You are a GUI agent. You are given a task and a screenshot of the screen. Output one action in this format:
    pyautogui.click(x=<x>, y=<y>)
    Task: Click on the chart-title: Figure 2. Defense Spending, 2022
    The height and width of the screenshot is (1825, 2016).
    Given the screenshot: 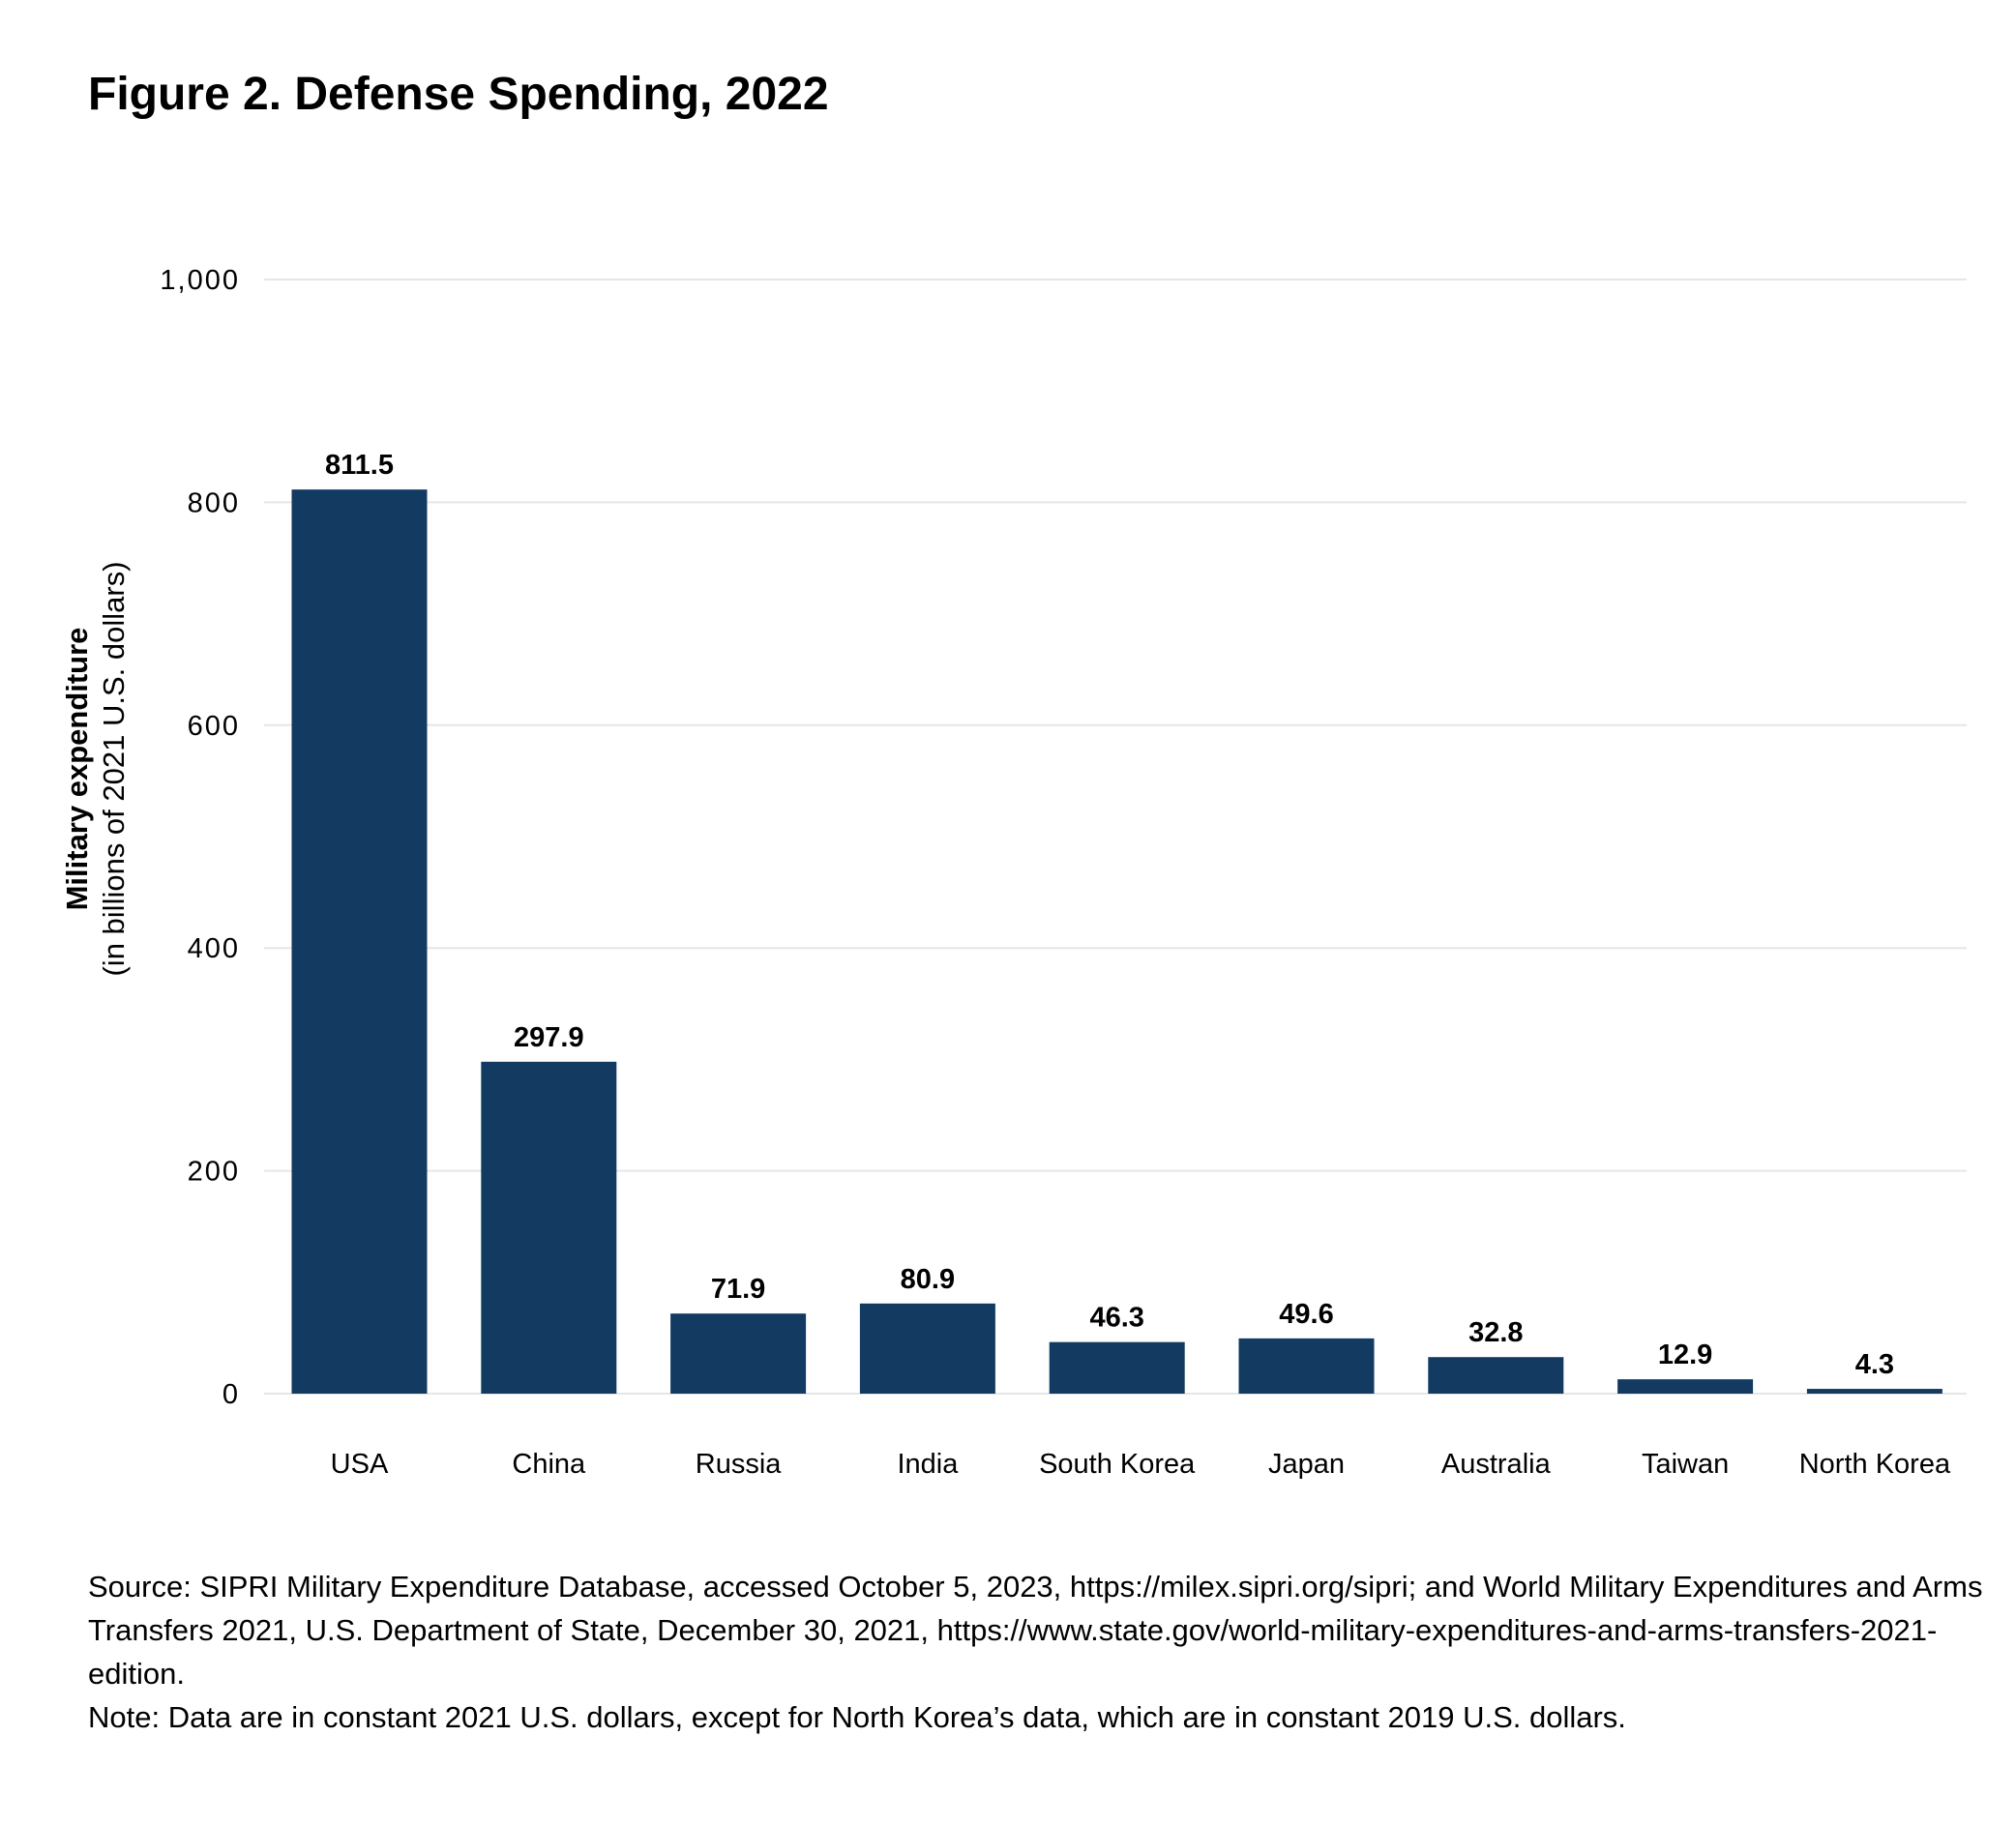 What is the action you would take?
    pyautogui.click(x=459, y=94)
    